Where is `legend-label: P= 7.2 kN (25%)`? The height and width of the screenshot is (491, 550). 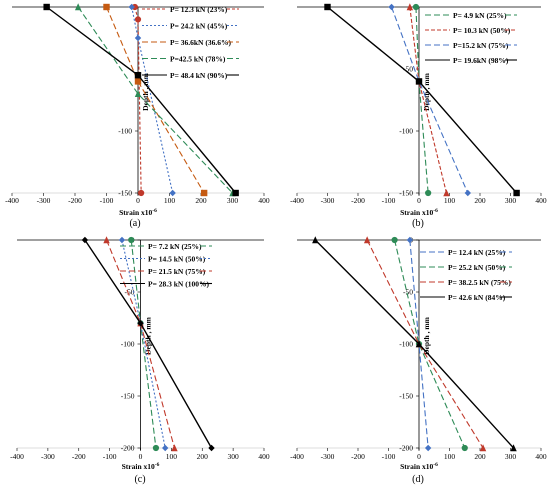 legend-label: P= 7.2 kN (25%) is located at coordinates (175, 246).